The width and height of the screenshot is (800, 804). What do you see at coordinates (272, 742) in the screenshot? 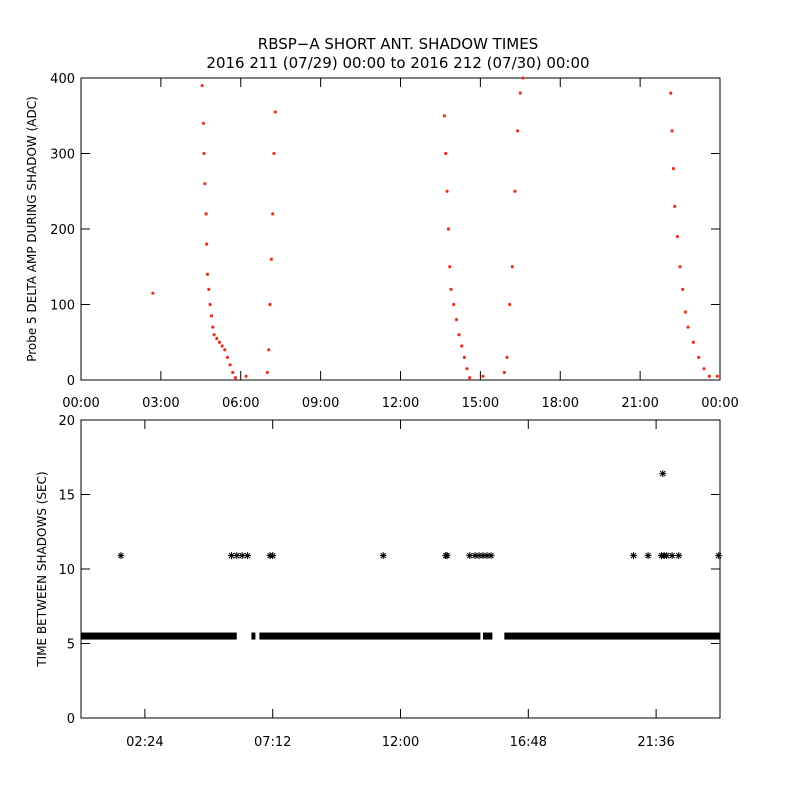
I see `x-tick-label: 07:12` at bounding box center [272, 742].